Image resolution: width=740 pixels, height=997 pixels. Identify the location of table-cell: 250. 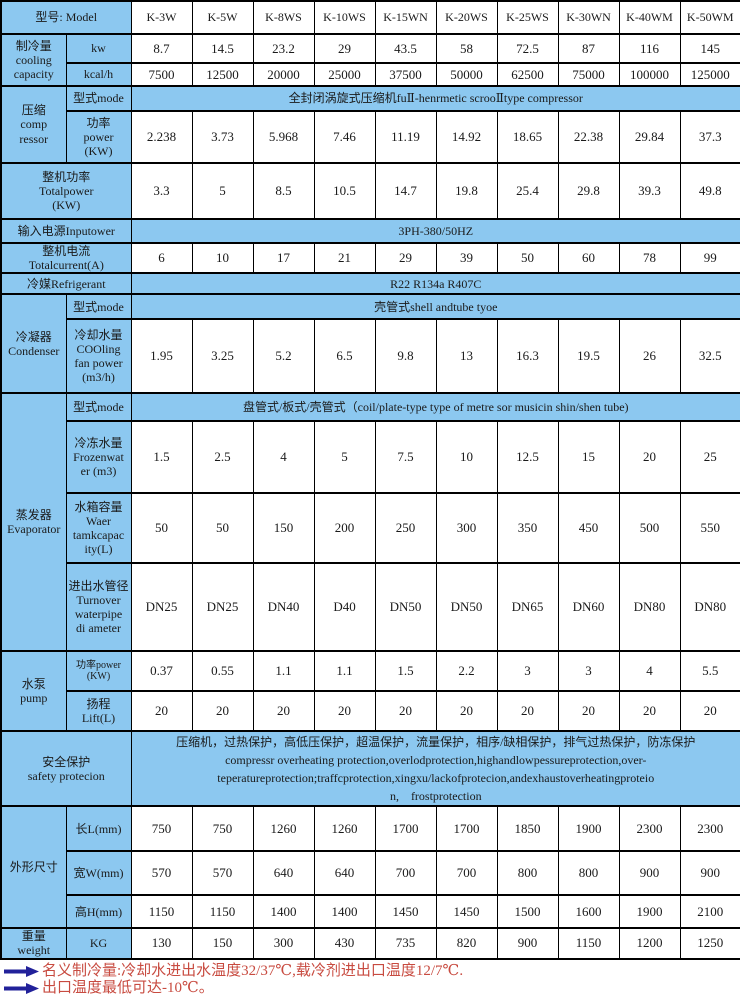
(405, 528).